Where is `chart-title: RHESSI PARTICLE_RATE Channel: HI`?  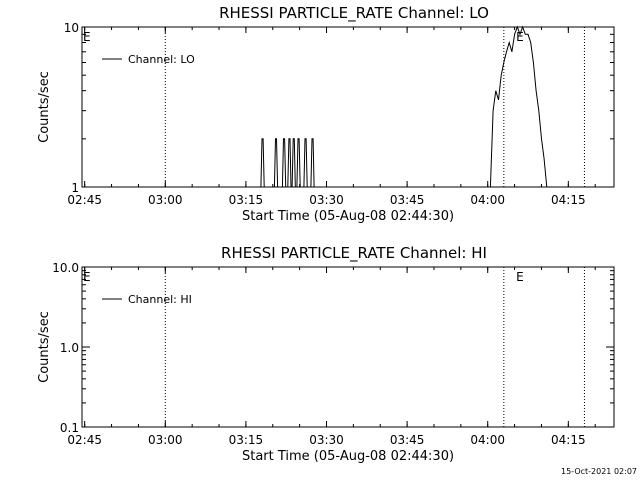 chart-title: RHESSI PARTICLE_RATE Channel: HI is located at coordinates (354, 253).